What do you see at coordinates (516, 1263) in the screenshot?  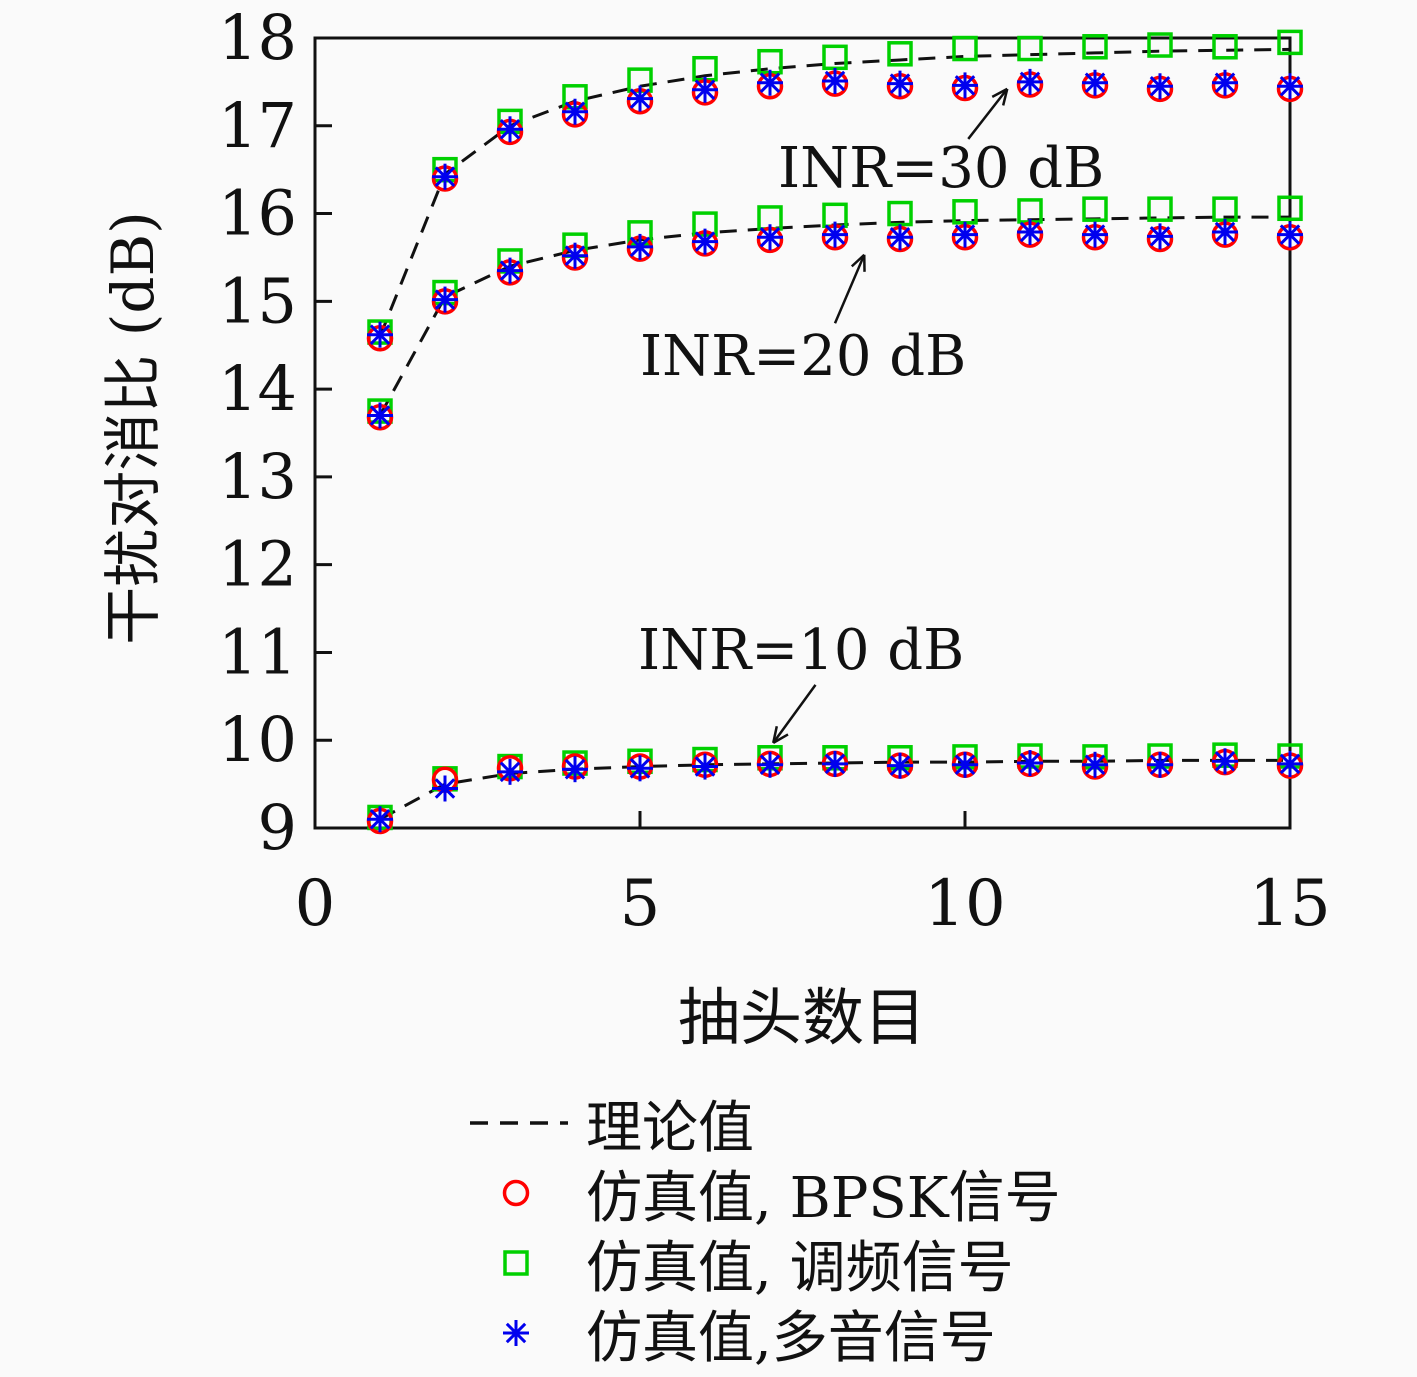 I see `square-icon` at bounding box center [516, 1263].